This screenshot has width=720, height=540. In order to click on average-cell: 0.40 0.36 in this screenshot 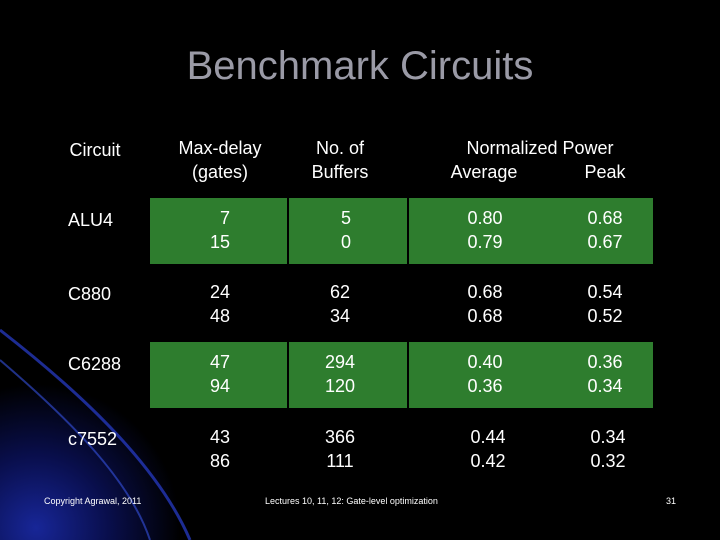, I will do `click(485, 374)`.